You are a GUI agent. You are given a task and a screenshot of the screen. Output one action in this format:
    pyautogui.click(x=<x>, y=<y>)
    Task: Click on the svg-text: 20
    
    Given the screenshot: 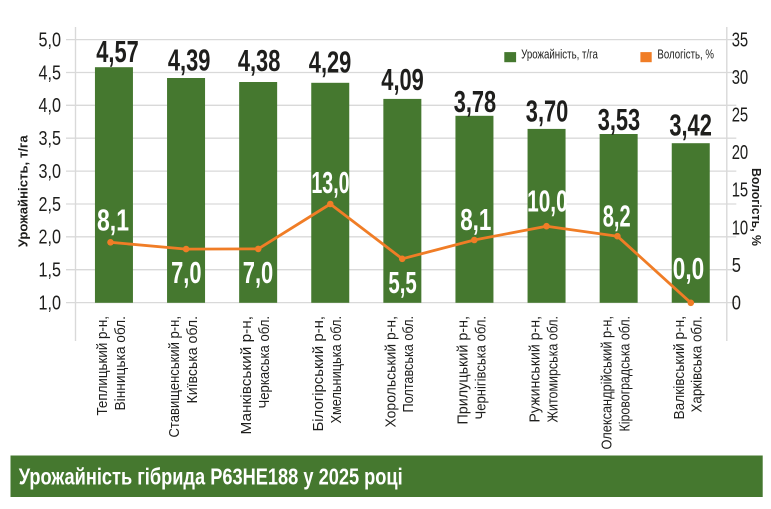 What is the action you would take?
    pyautogui.click(x=740, y=152)
    